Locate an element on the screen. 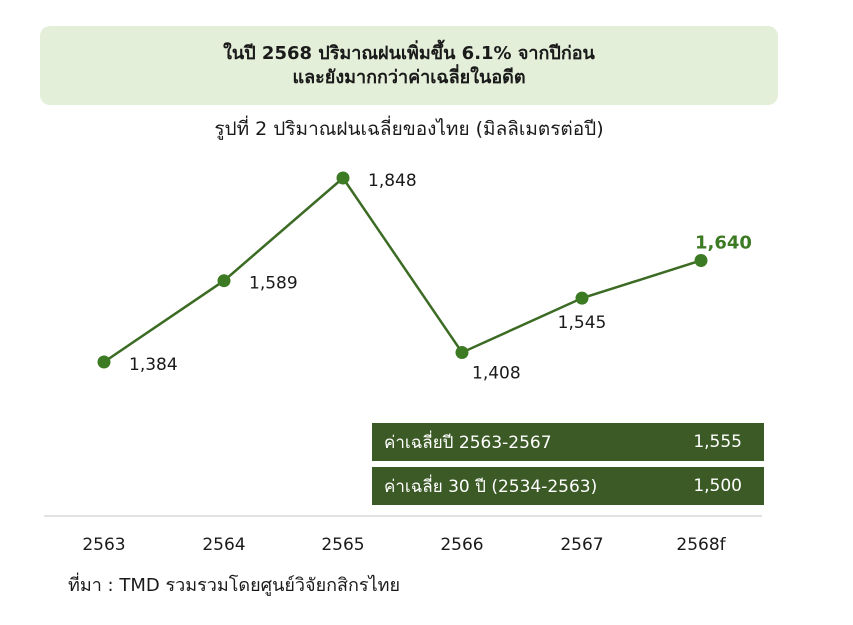  x-axis-line is located at coordinates (403, 516).